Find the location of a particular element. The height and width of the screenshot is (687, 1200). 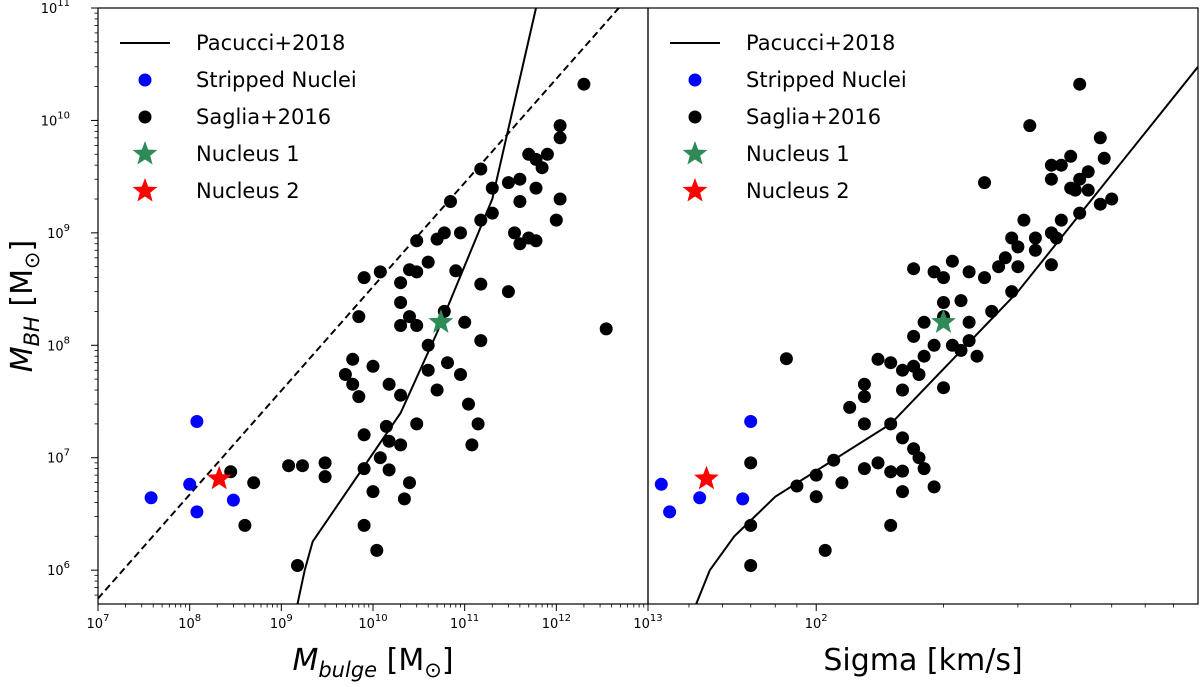

y-tick-label: 10⁶ is located at coordinates (58, 569).